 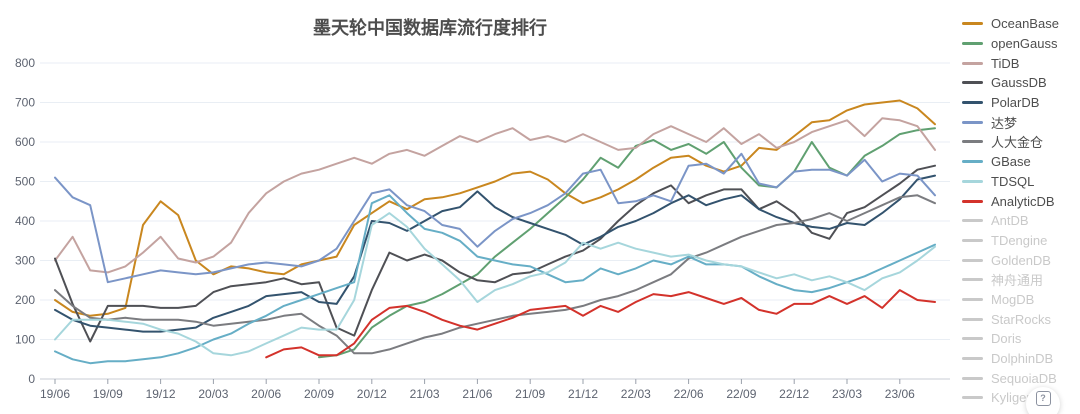 I want to click on legend-item-GaussDB: GaussDB, so click(x=1021, y=83).